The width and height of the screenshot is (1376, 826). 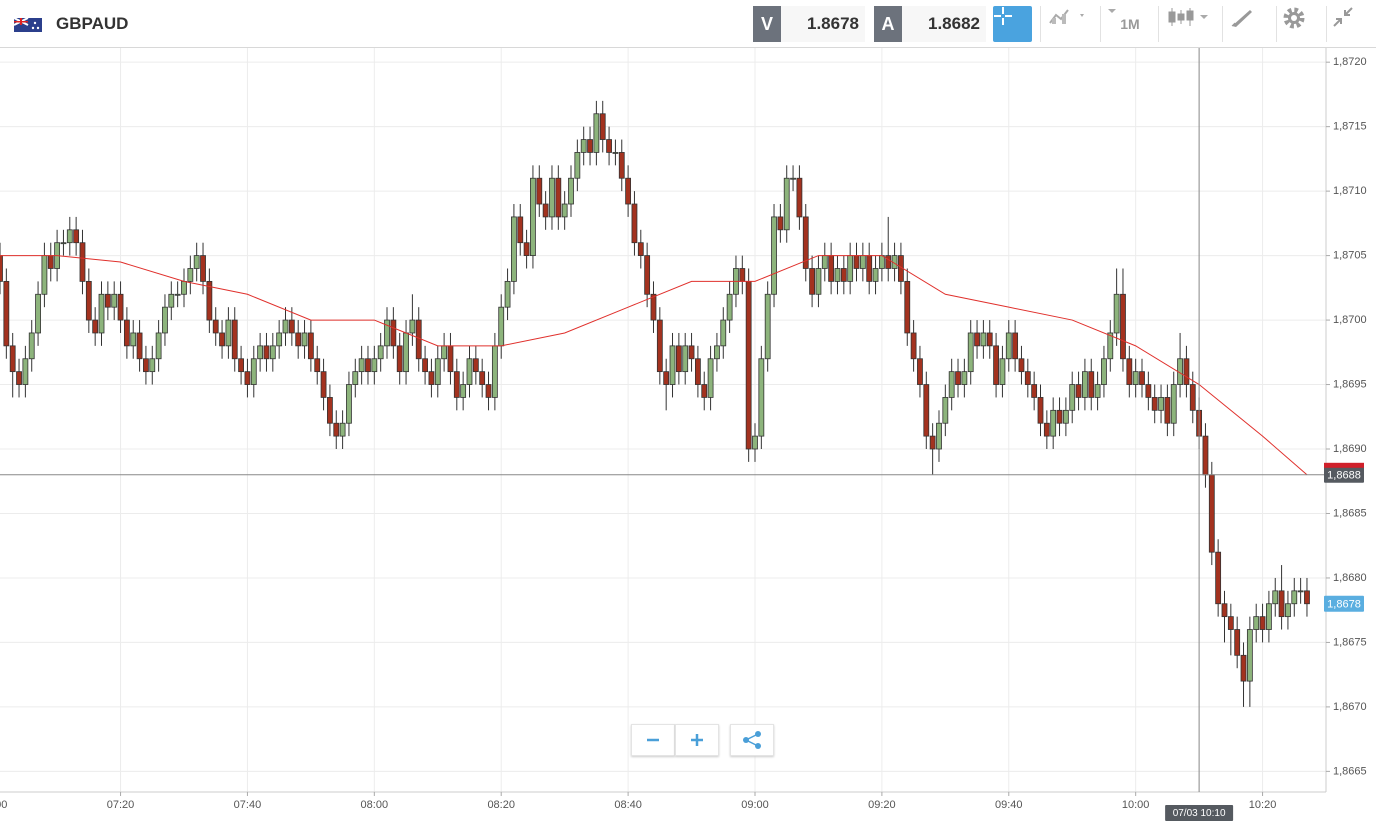 I want to click on settings-button, so click(x=1301, y=24).